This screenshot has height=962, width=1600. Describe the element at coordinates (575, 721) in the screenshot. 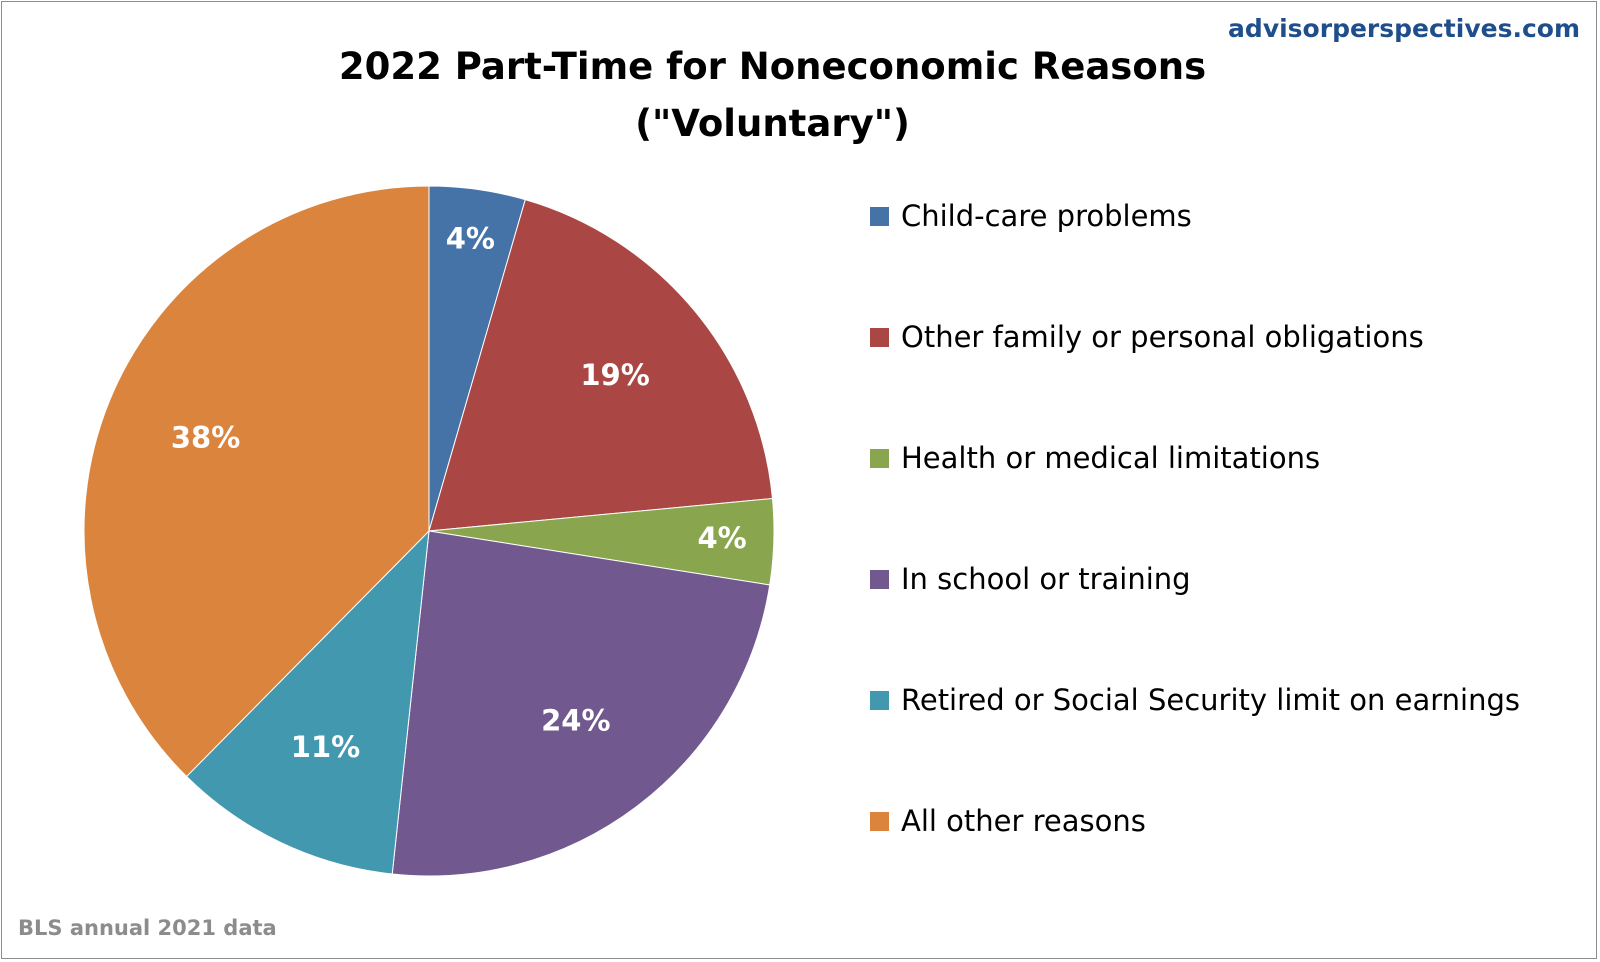

I see `slice-data-label: 24%` at that location.